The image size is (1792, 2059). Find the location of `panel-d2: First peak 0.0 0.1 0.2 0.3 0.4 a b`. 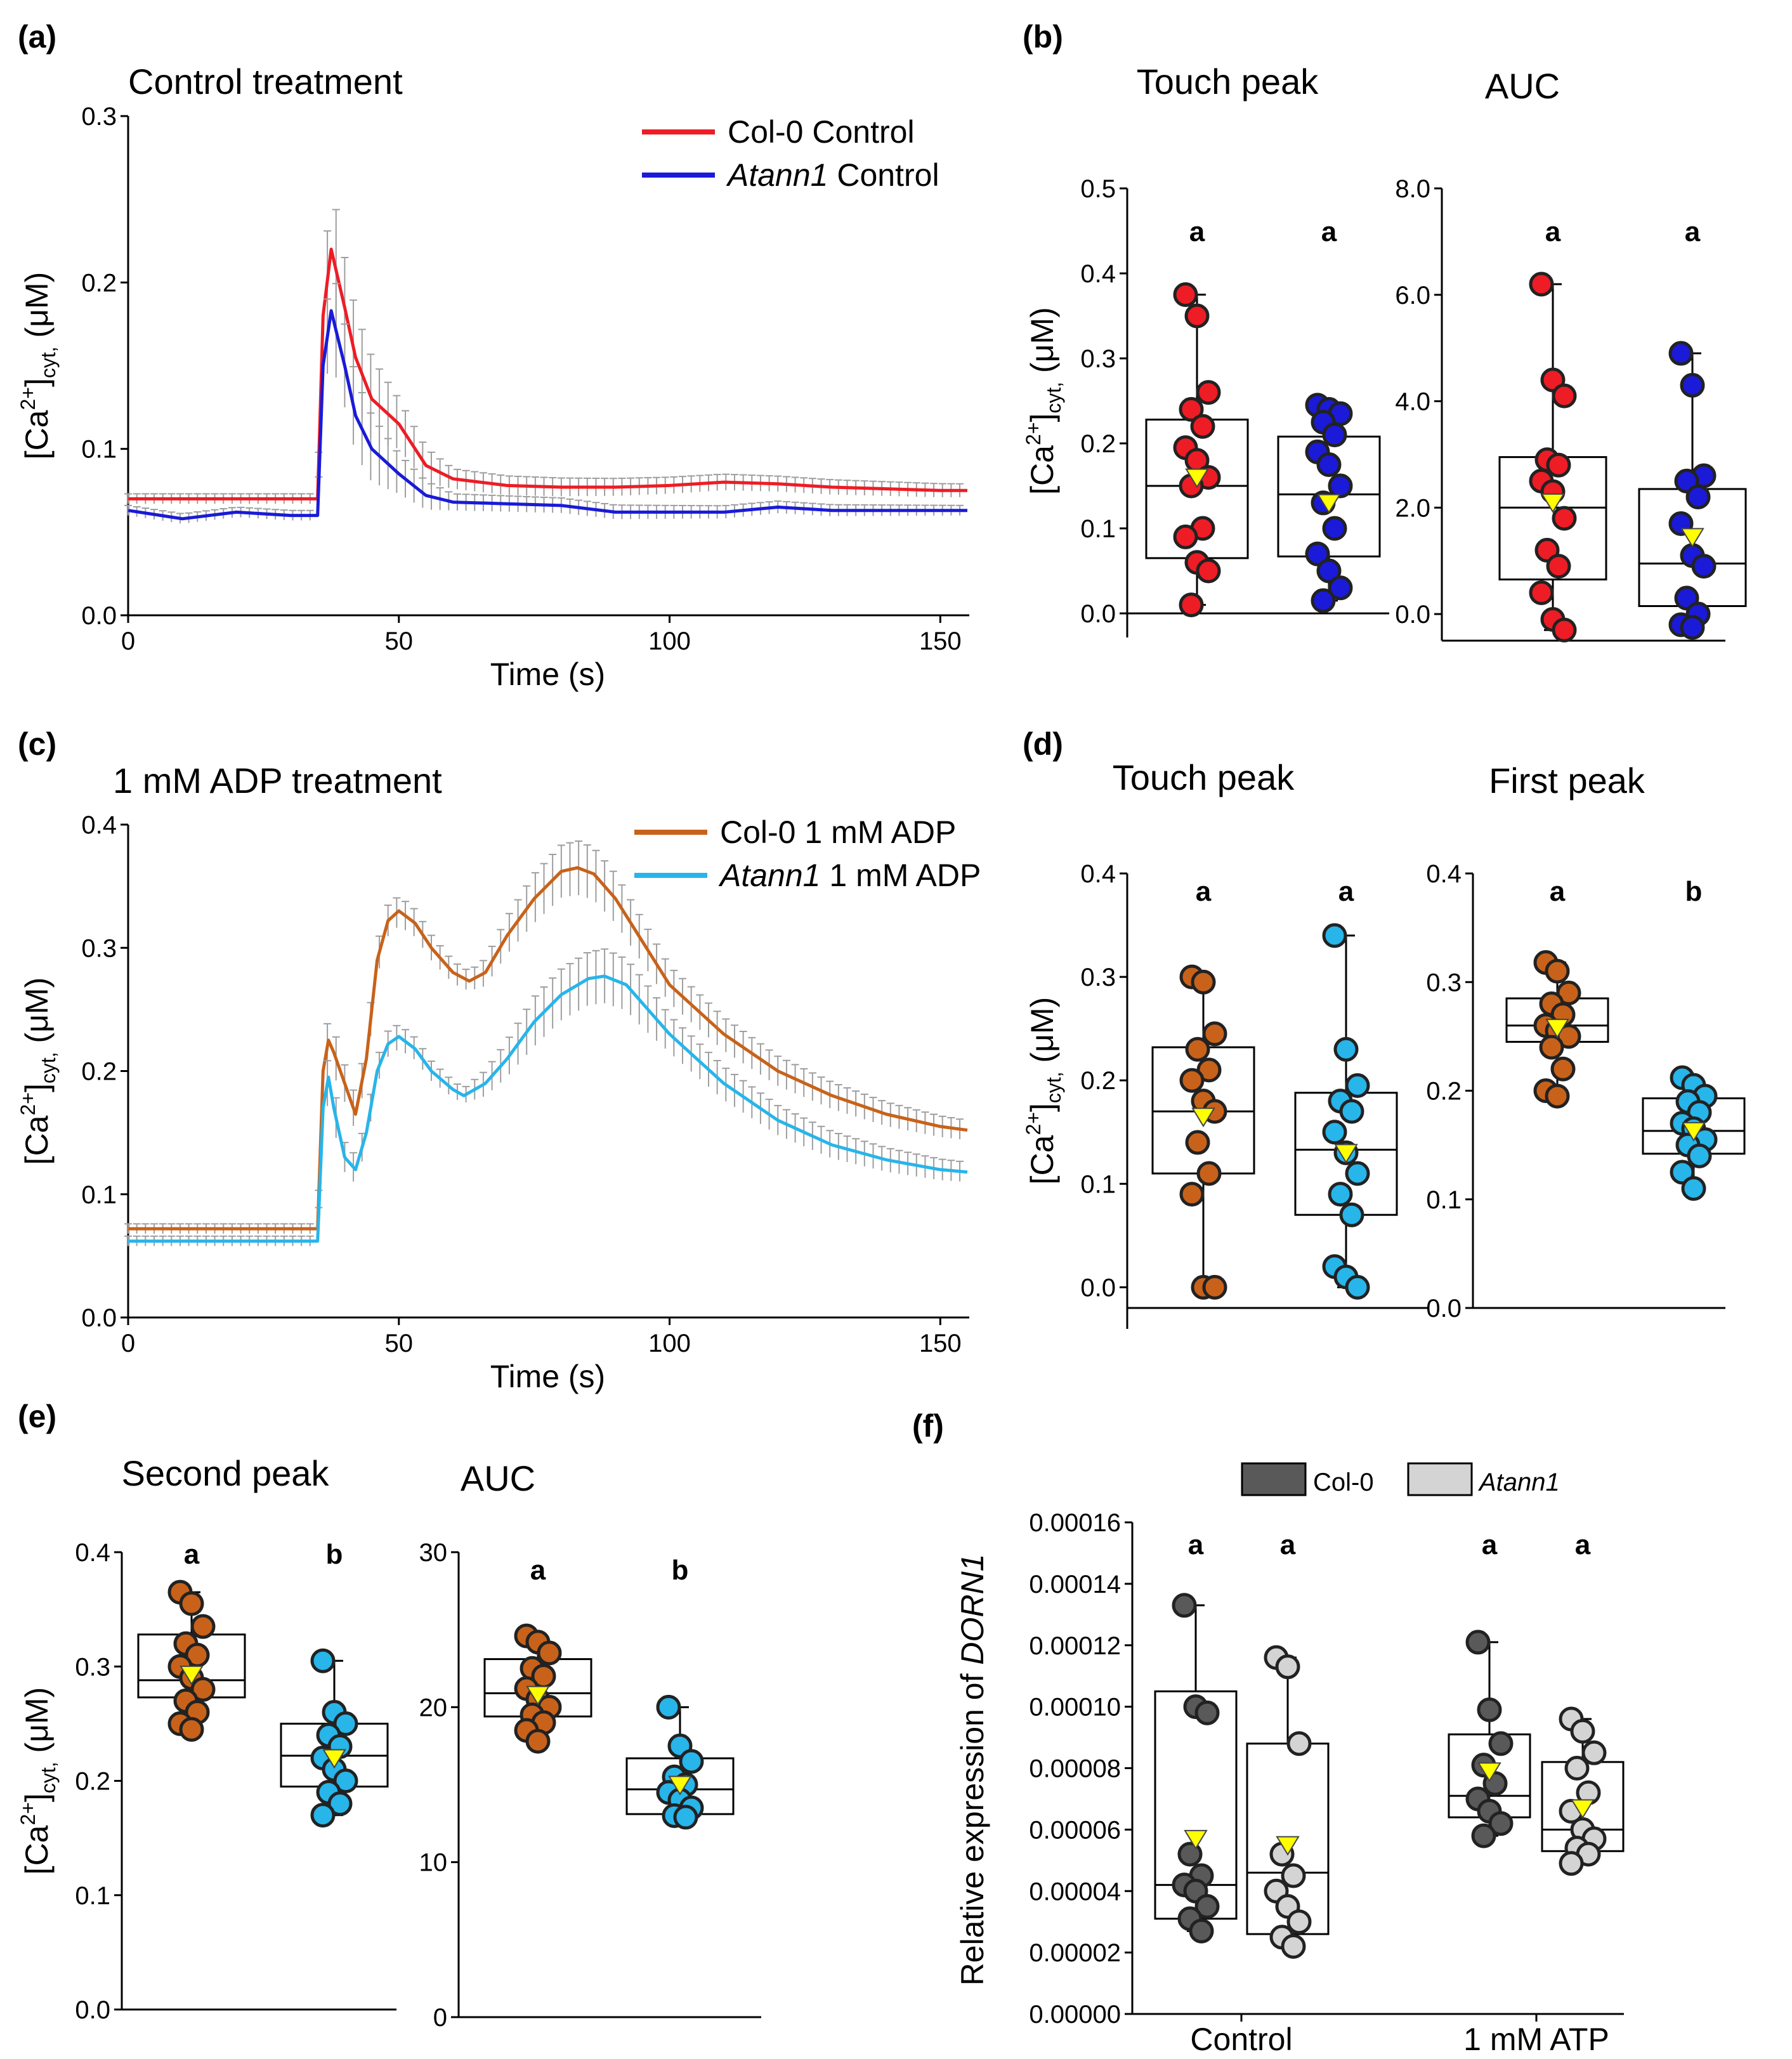

panel-d2: First peak 0.0 0.1 0.2 0.3 0.4 a b is located at coordinates (1586, 1042).